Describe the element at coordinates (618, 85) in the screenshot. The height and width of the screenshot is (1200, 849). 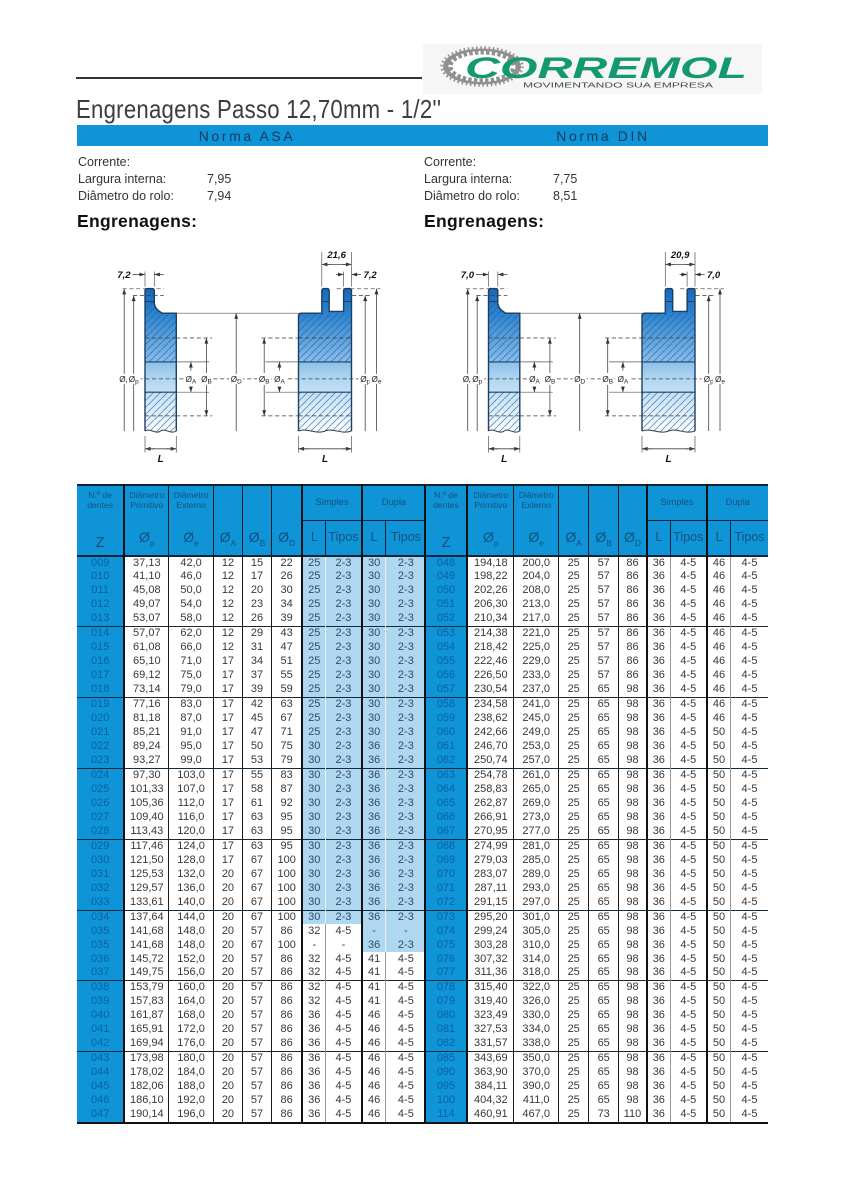
I see `svg-text: MOVIMENTANDO SUA EMPRESA` at that location.